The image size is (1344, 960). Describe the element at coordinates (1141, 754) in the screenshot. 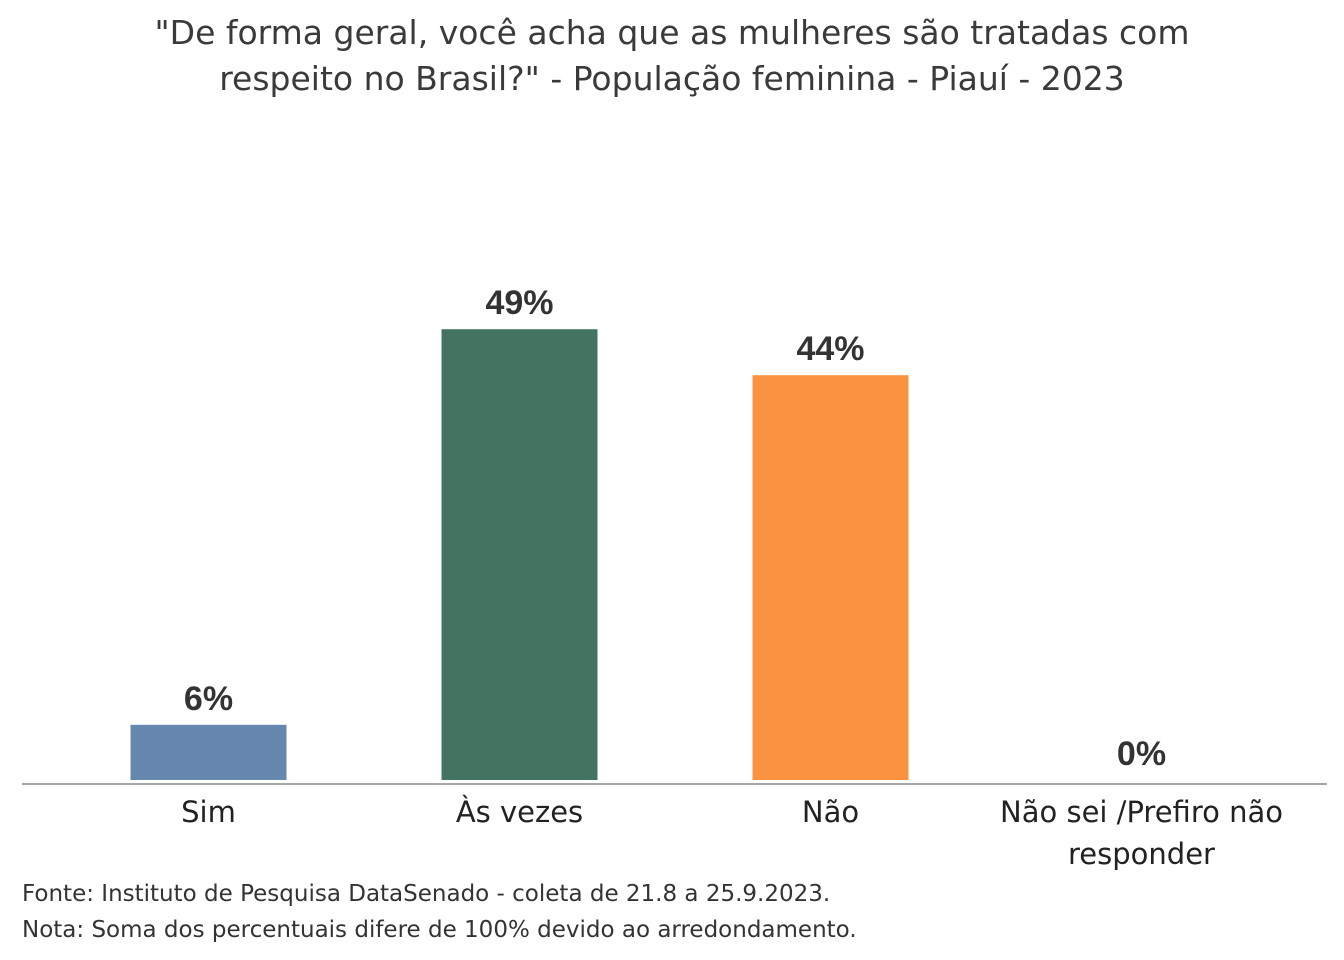

I see `value-label-3: 0%` at that location.